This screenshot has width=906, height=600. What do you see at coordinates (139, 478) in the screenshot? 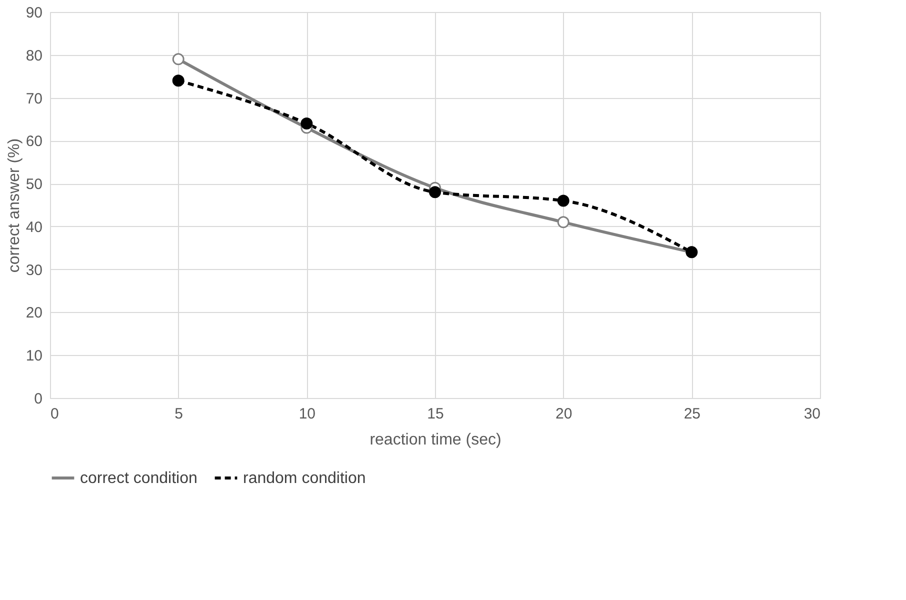
I see `legend-label: correct condition` at bounding box center [139, 478].